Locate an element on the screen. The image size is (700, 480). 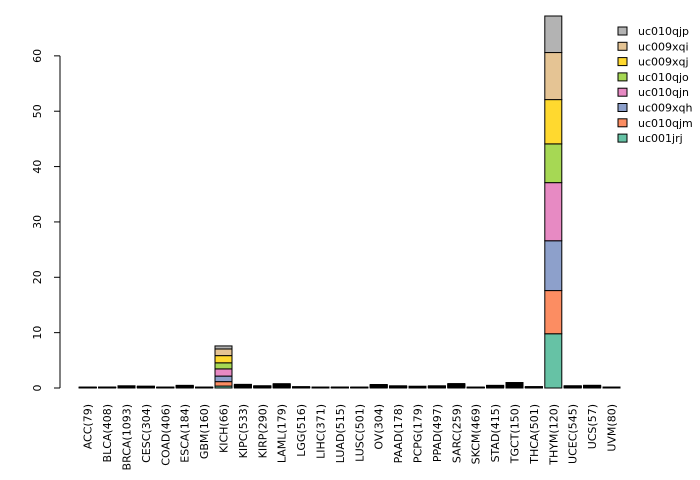
y-tick-label-20: 20 is located at coordinates (37, 277).